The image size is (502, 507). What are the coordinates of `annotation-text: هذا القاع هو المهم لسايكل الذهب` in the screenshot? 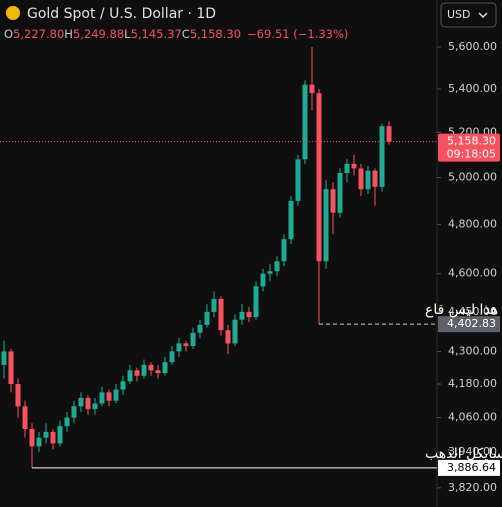 It's located at (463, 454).